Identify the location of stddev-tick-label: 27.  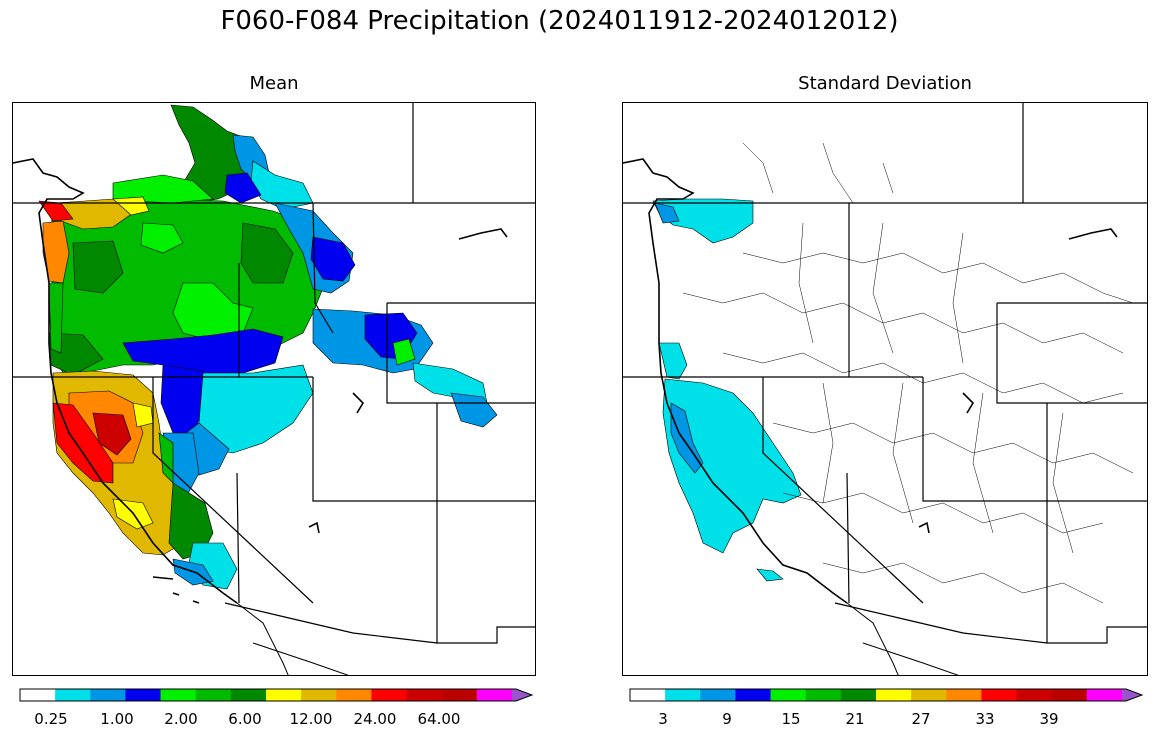
(921, 719).